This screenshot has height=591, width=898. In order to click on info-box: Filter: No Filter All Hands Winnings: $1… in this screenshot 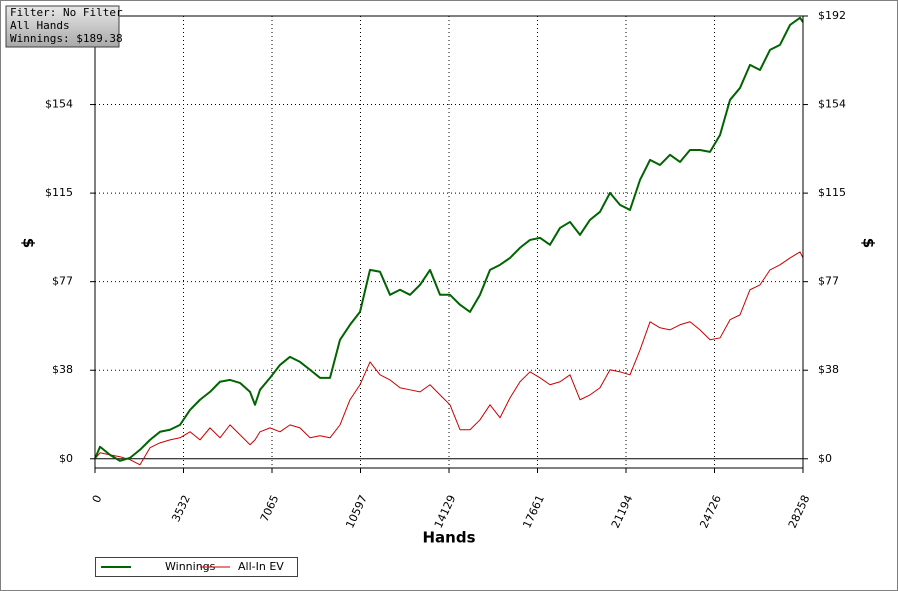, I will do `click(64, 26)`.